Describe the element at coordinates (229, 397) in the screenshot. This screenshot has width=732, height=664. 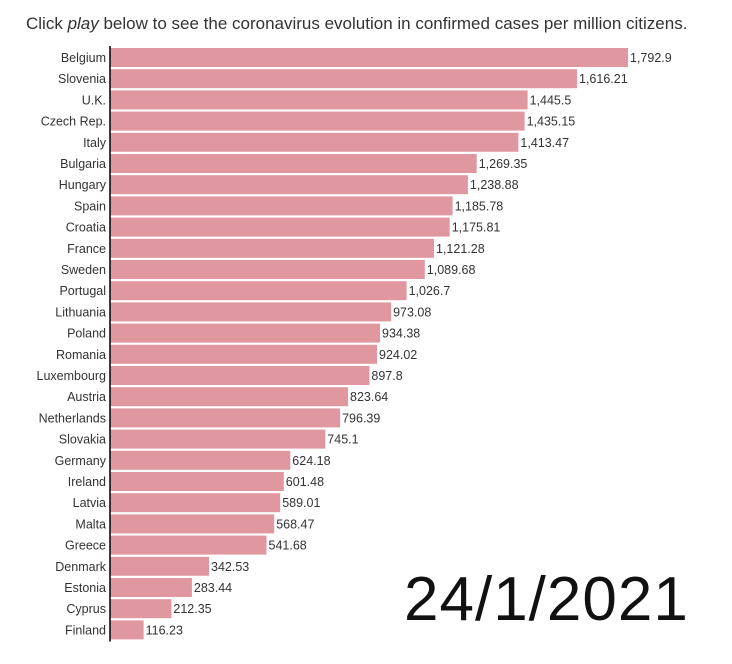
I see `bar-austria` at that location.